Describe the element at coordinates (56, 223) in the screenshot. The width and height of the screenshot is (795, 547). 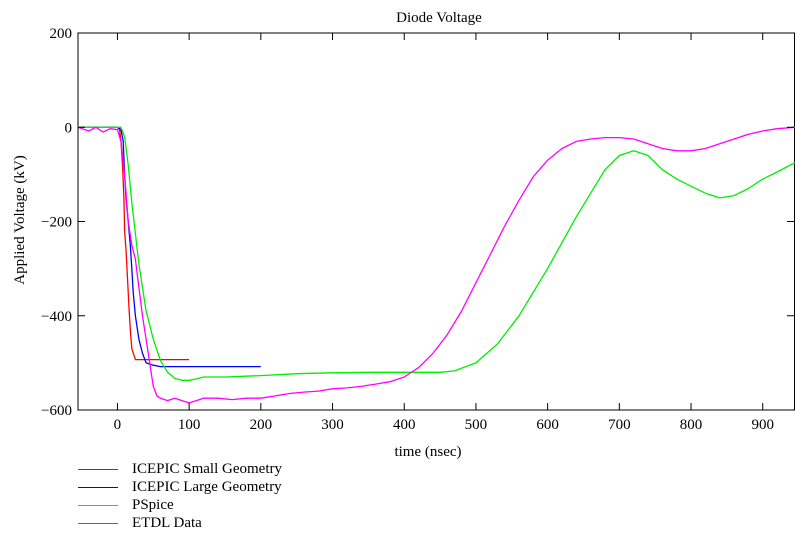
I see `y-tick-label: −200` at that location.